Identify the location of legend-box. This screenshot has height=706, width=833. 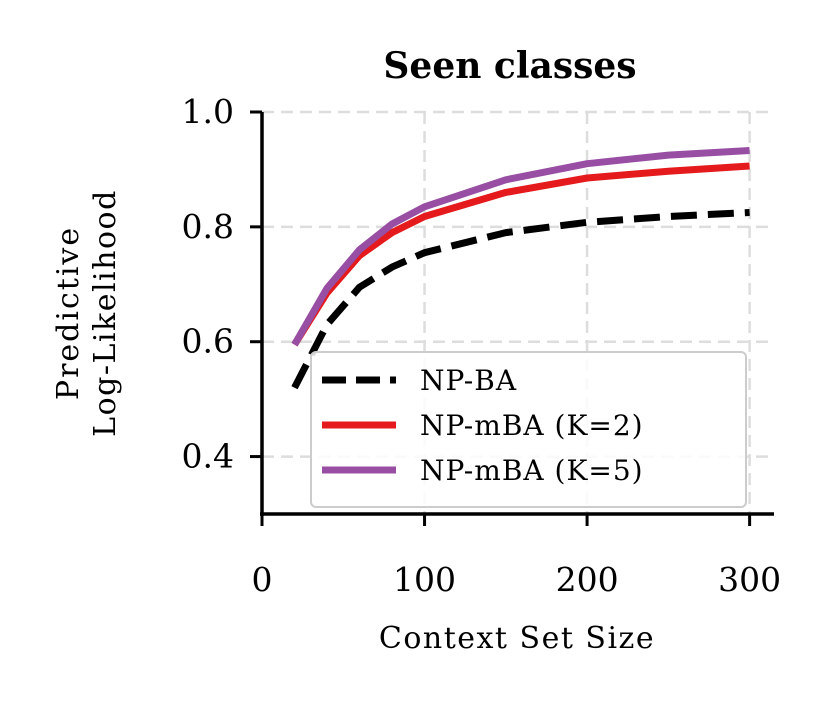
(528, 429).